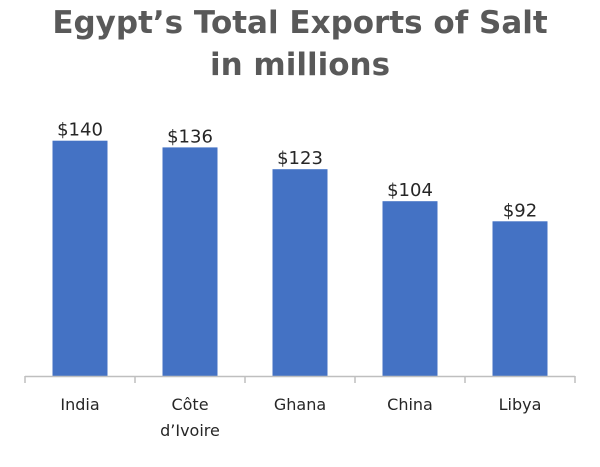 Image resolution: width=600 pixels, height=467 pixels. Describe the element at coordinates (79, 404) in the screenshot. I see `x-tick-label: India` at that location.